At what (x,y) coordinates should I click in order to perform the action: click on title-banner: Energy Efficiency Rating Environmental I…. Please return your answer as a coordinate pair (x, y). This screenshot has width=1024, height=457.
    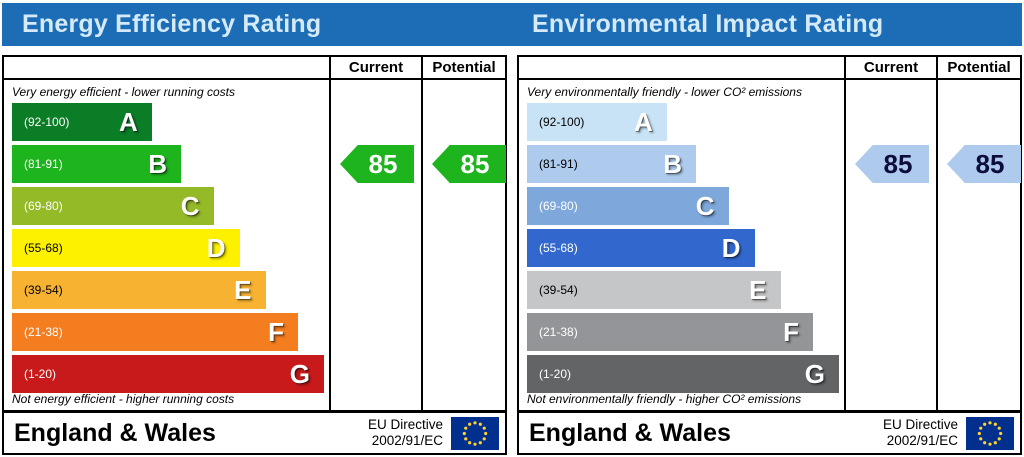
    Looking at the image, I should click on (512, 24).